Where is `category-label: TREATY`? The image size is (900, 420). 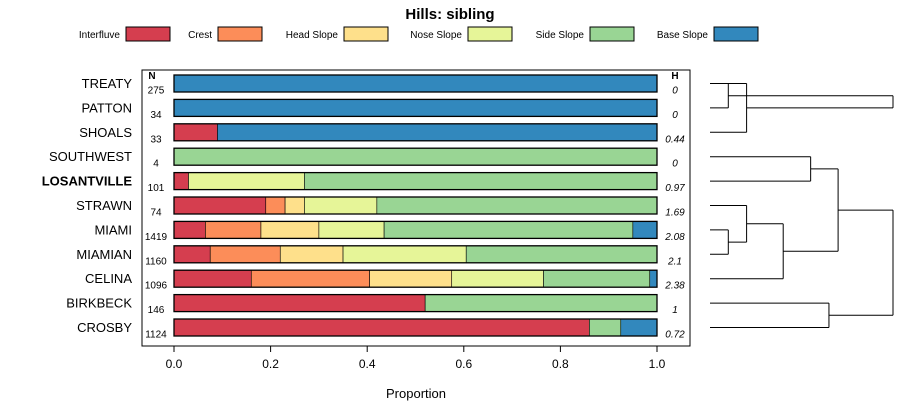
category-label: TREATY is located at coordinates (107, 83).